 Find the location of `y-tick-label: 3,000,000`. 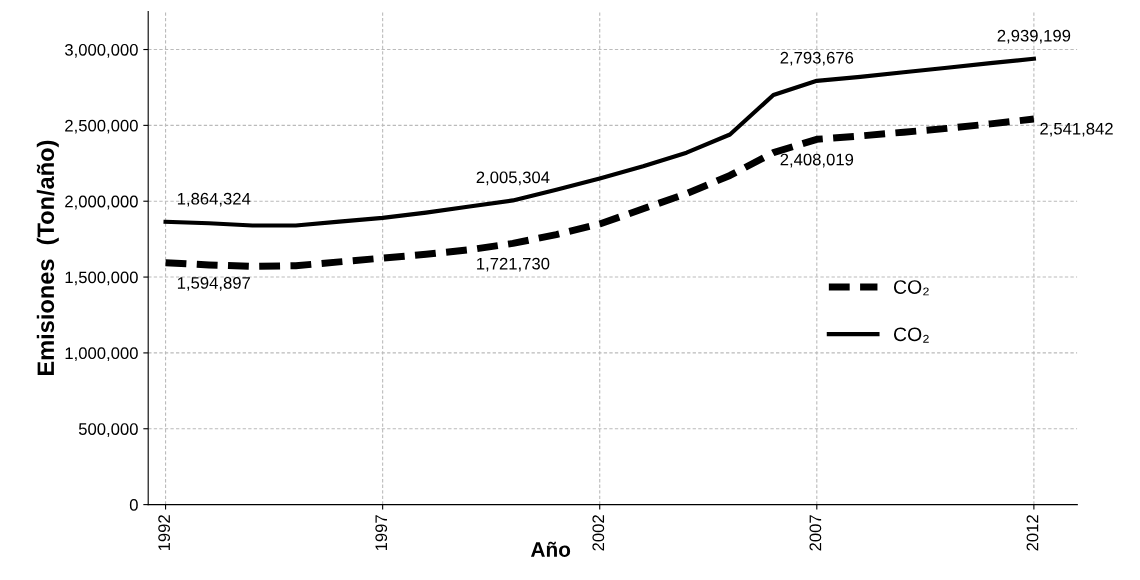

y-tick-label: 3,000,000 is located at coordinates (101, 50).